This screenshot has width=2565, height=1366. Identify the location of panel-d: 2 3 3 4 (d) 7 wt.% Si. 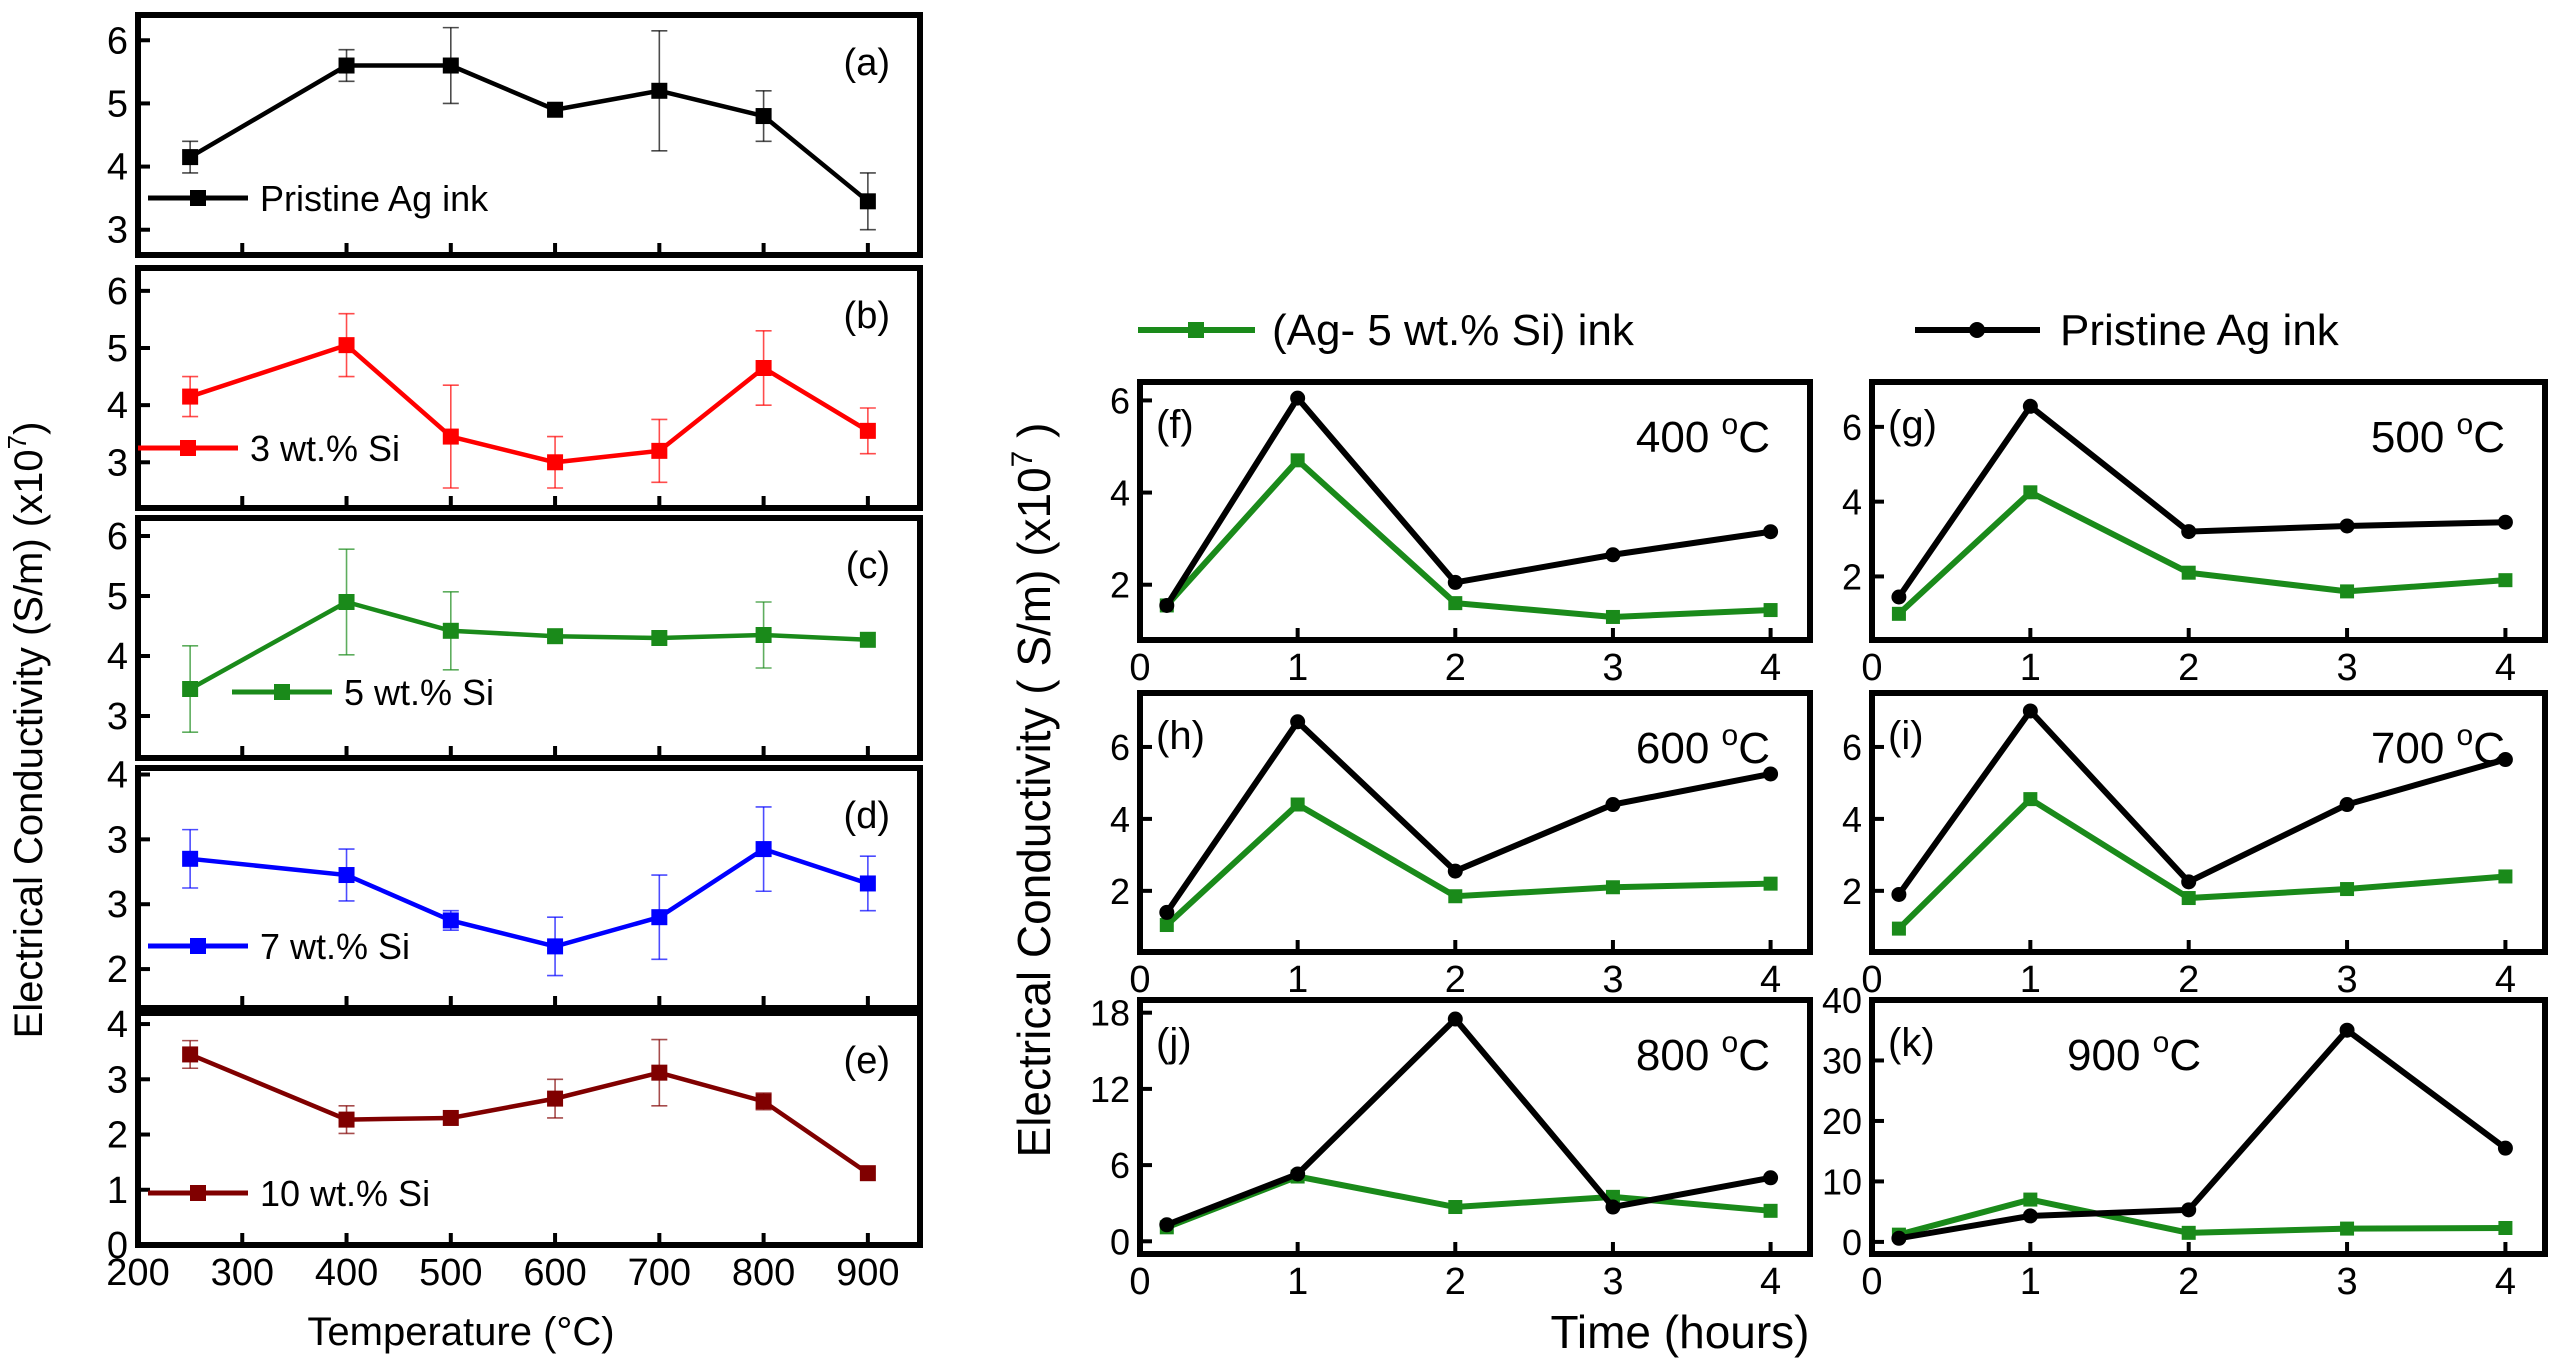
(515, 882).